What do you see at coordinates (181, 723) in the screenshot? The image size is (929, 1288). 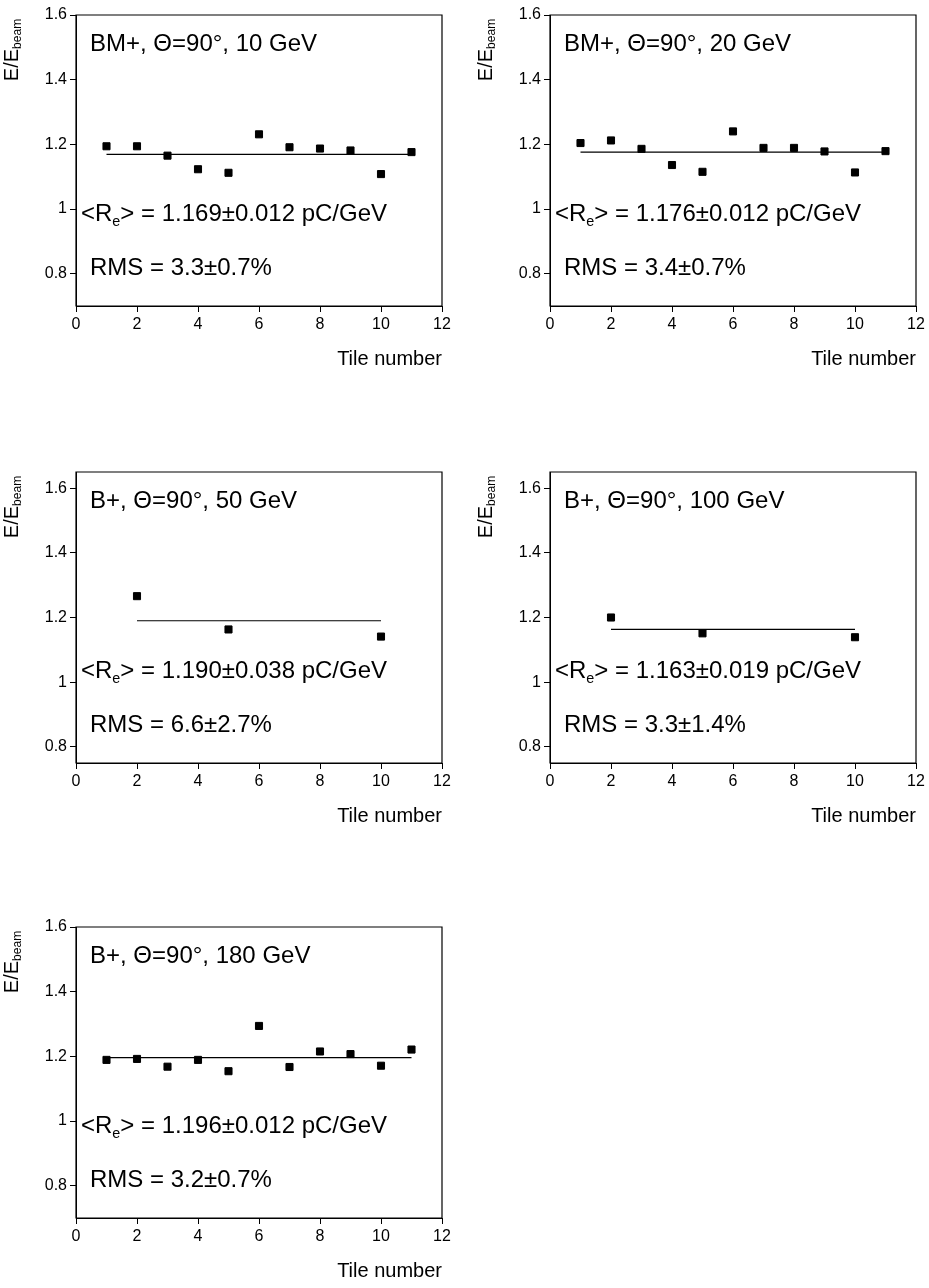 I see `annotation: RMS = 6.6±2.7%` at bounding box center [181, 723].